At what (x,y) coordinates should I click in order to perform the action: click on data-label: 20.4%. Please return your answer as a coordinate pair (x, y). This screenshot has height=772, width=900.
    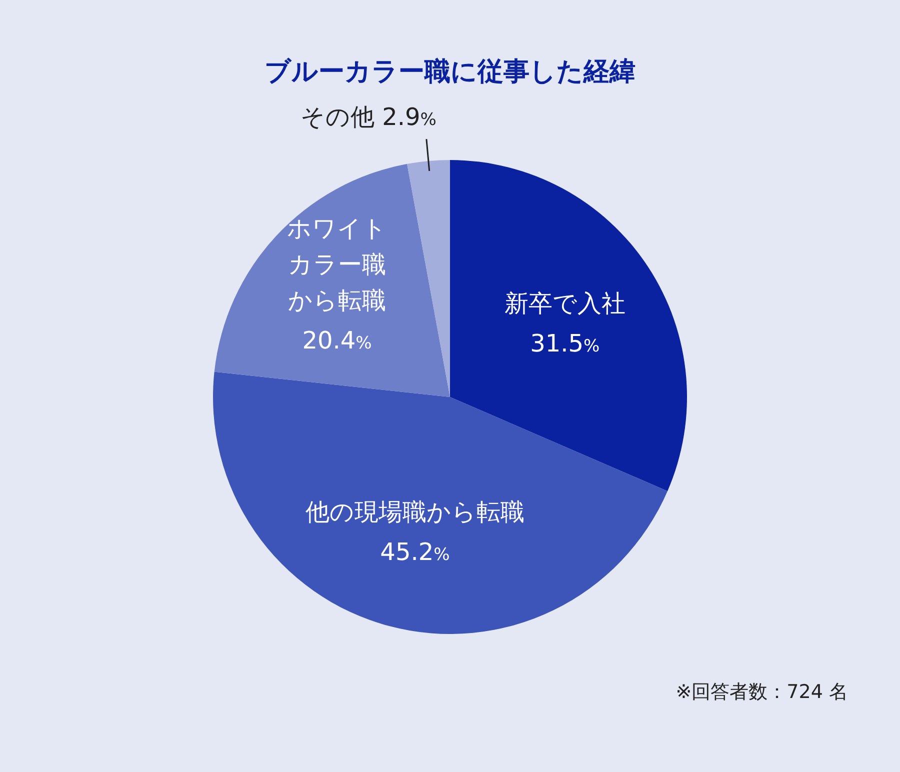
    Looking at the image, I should click on (337, 340).